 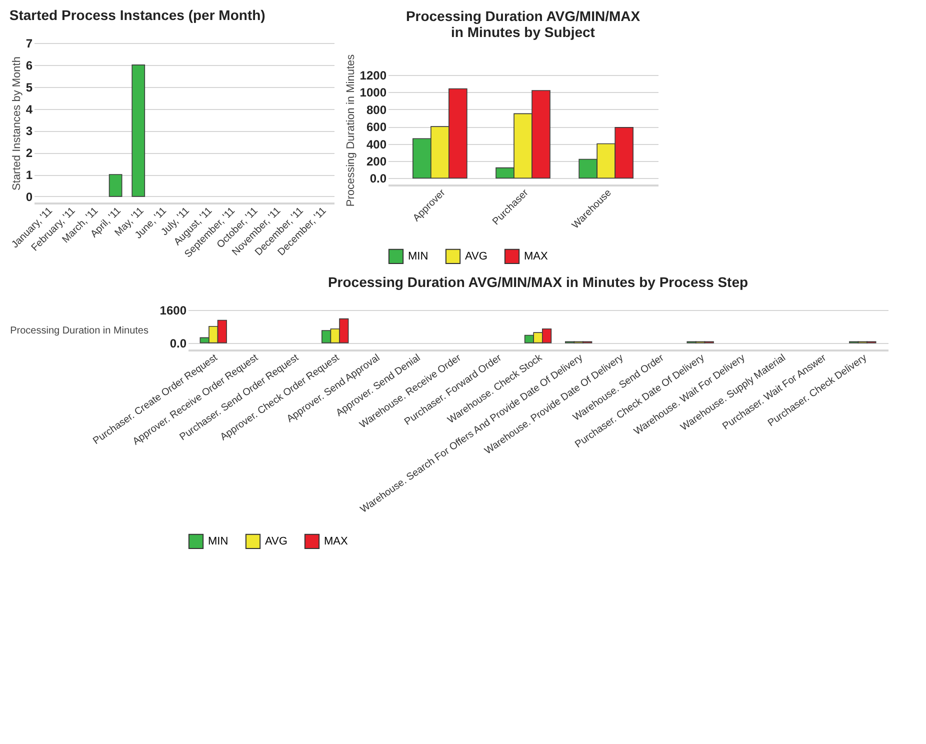 What do you see at coordinates (29, 197) in the screenshot?
I see `y-tick-label: 0` at bounding box center [29, 197].